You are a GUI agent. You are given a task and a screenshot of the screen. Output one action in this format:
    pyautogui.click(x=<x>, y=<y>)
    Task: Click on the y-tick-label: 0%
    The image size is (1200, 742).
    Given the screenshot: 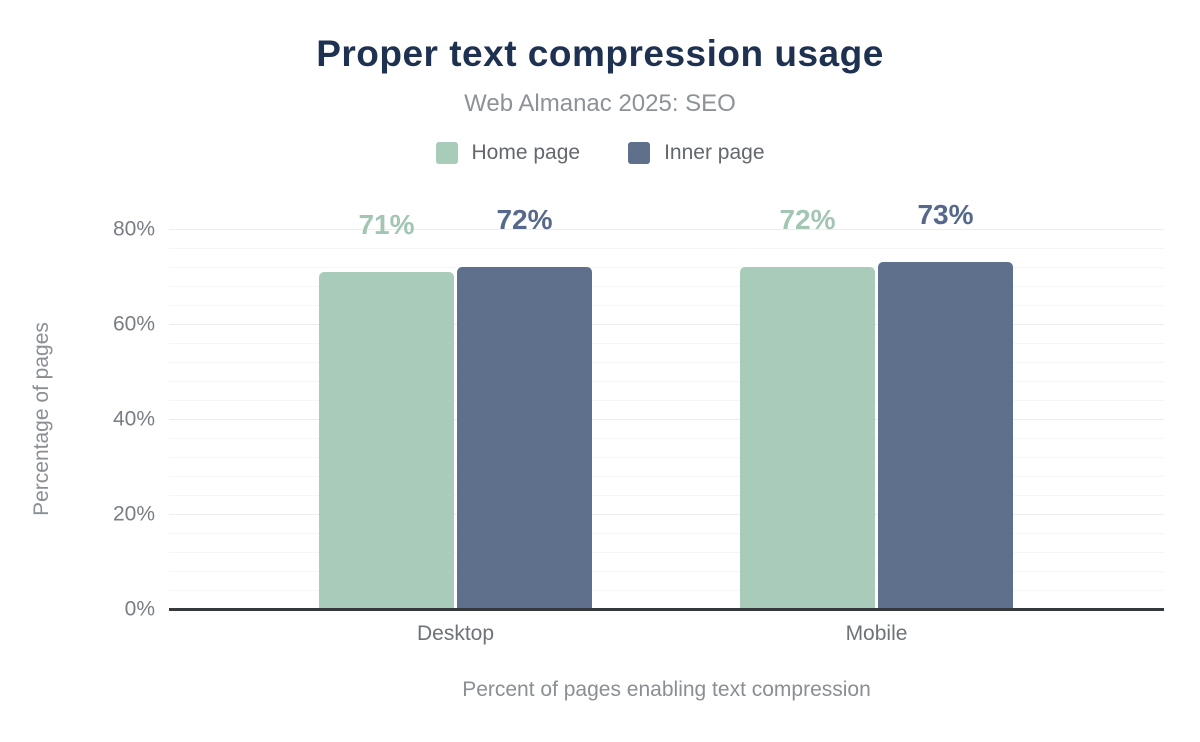 What is the action you would take?
    pyautogui.click(x=139, y=609)
    